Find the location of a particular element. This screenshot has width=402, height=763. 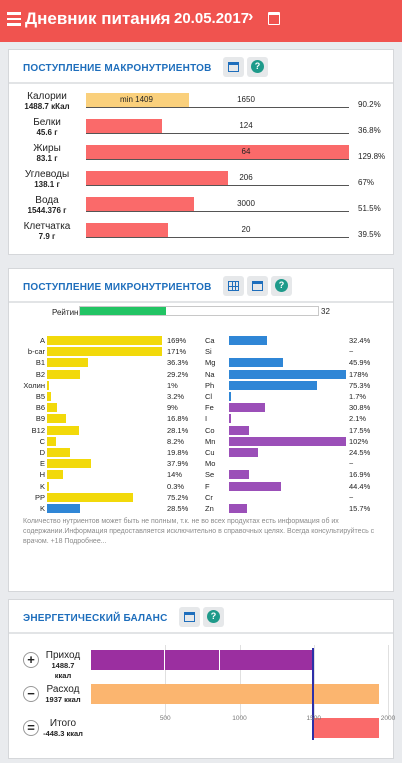

micro-row: Cr ~ is located at coordinates (202, 497).